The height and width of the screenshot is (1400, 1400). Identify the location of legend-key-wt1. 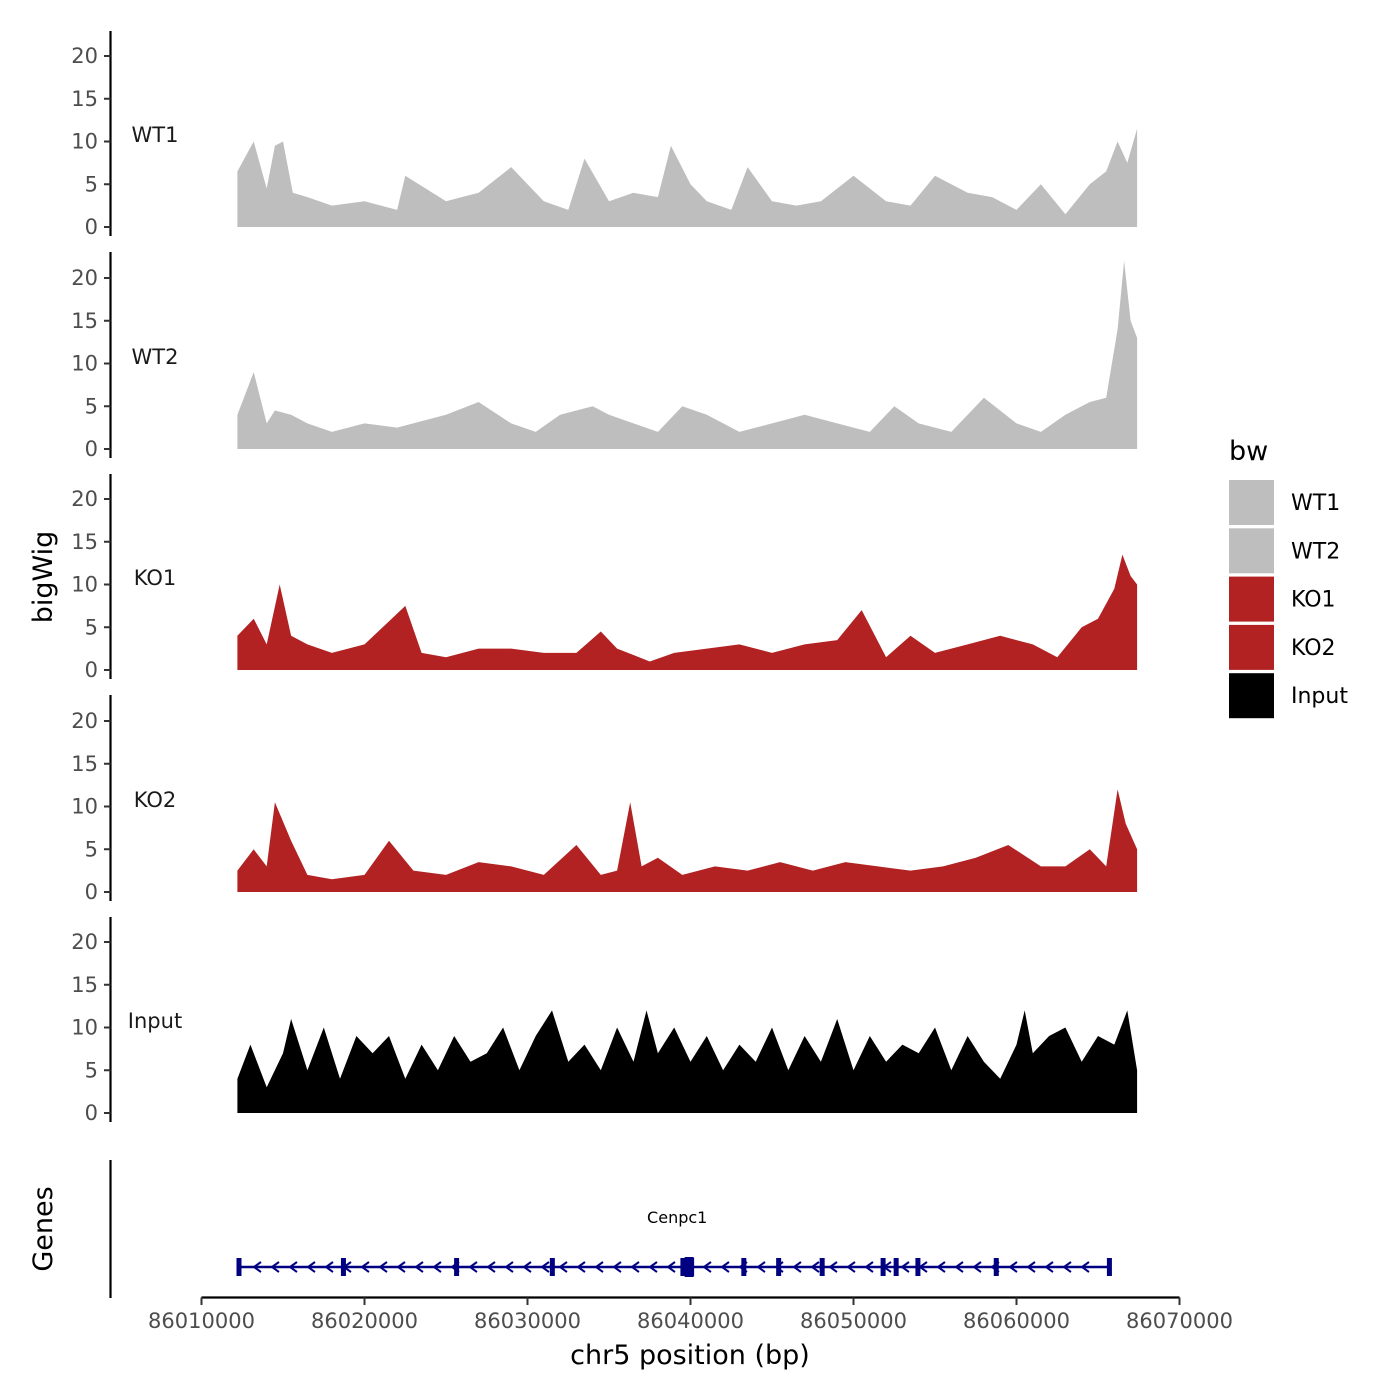
(1251, 502).